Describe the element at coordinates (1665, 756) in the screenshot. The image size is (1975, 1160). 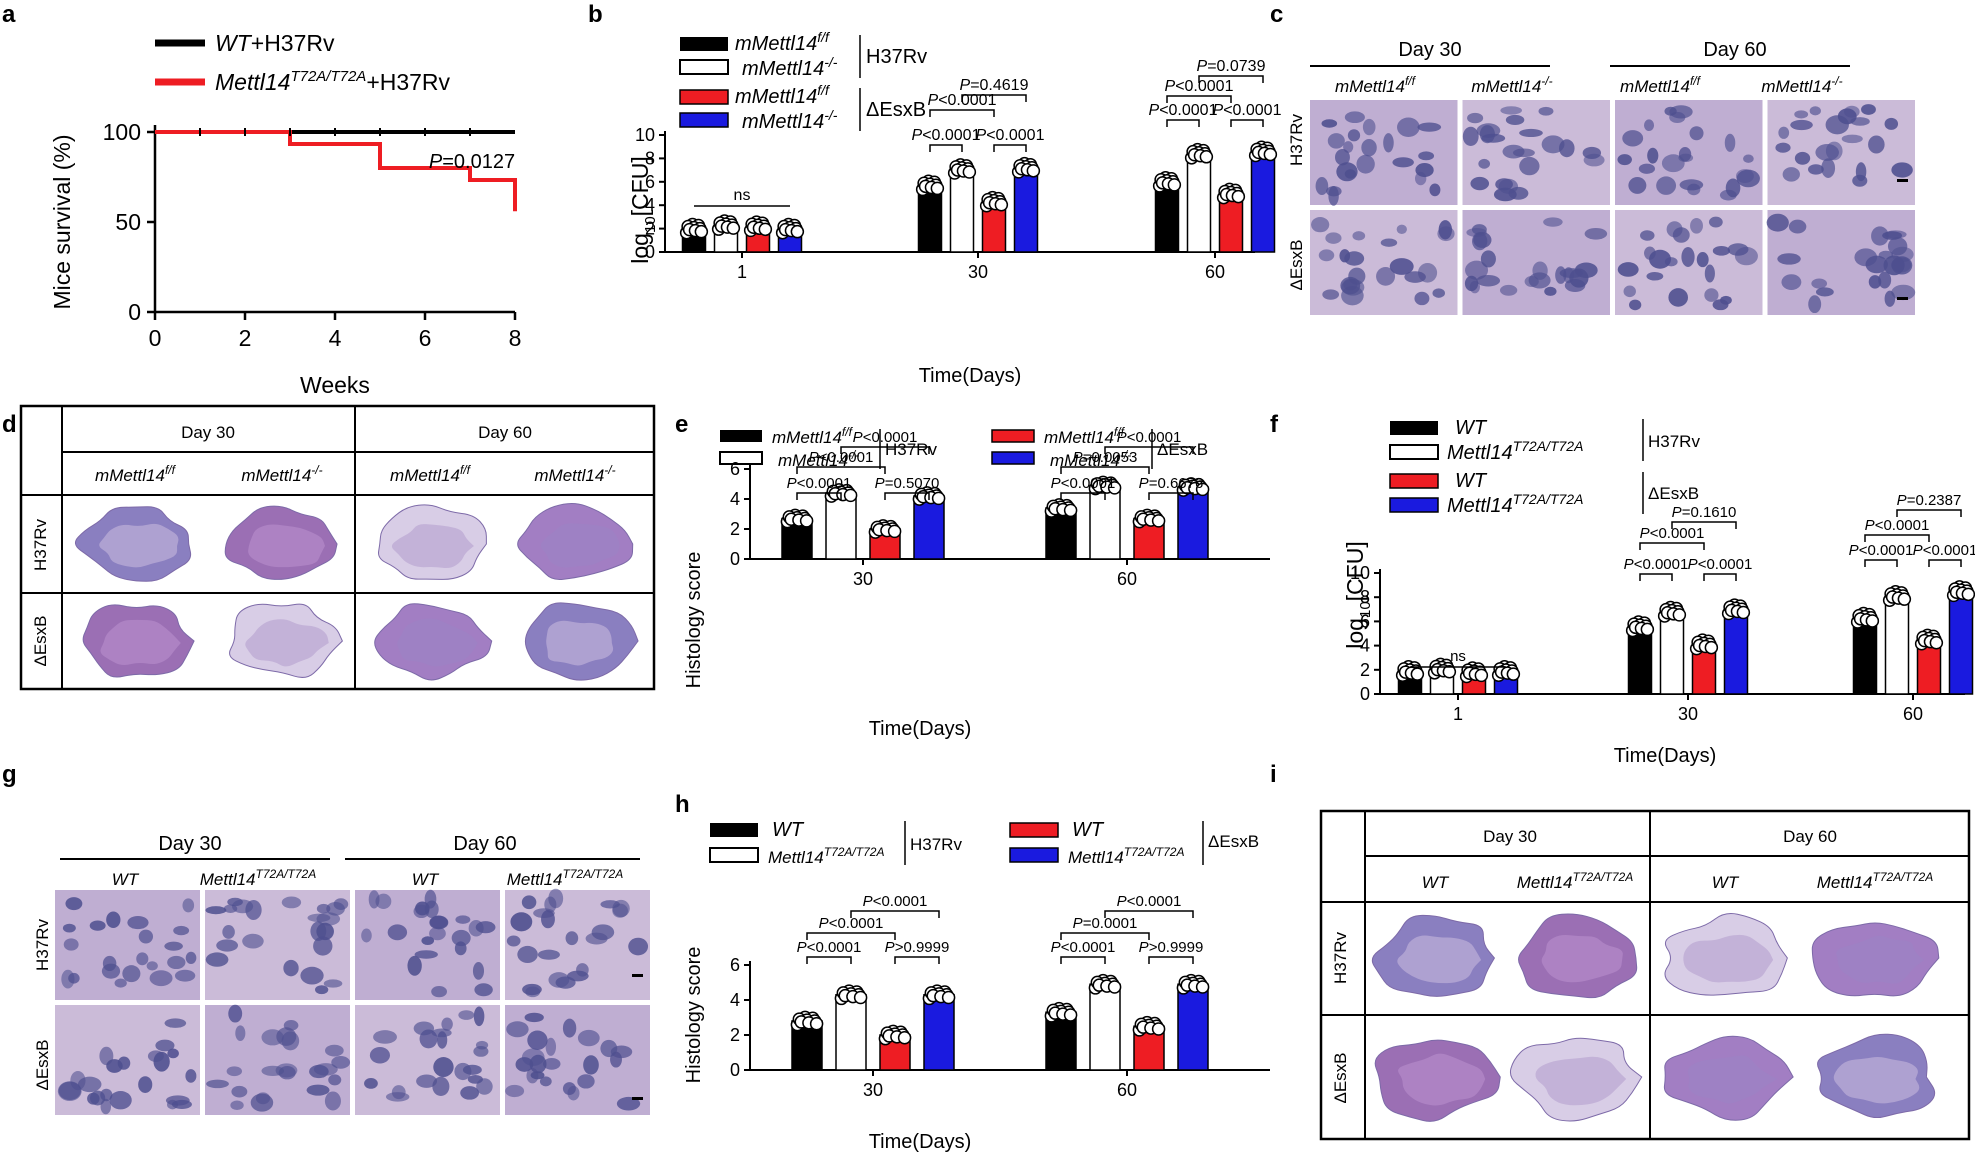
I see `x-axis-label: Time(Days)` at that location.